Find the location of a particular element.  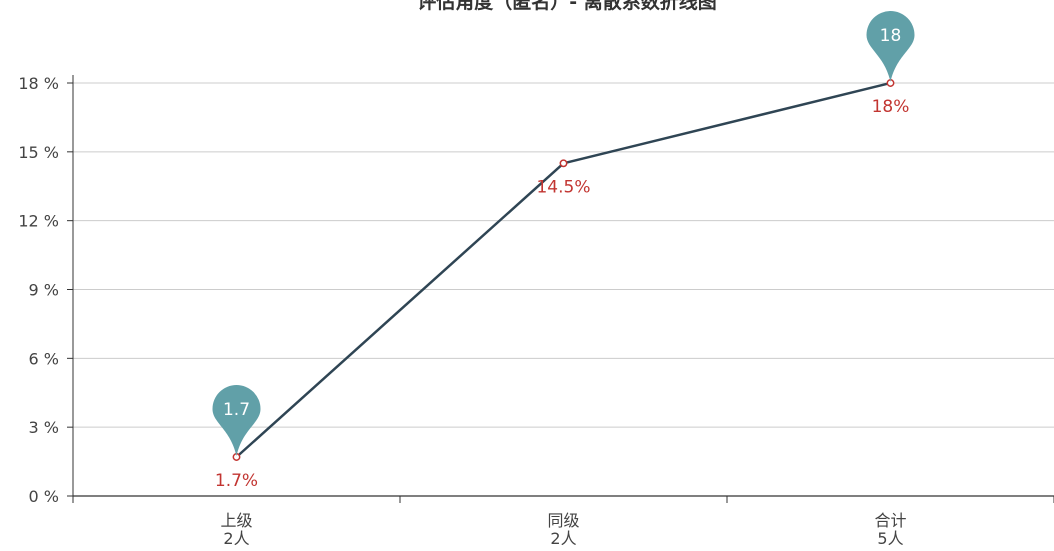

data-label: 14.5% is located at coordinates (563, 187).